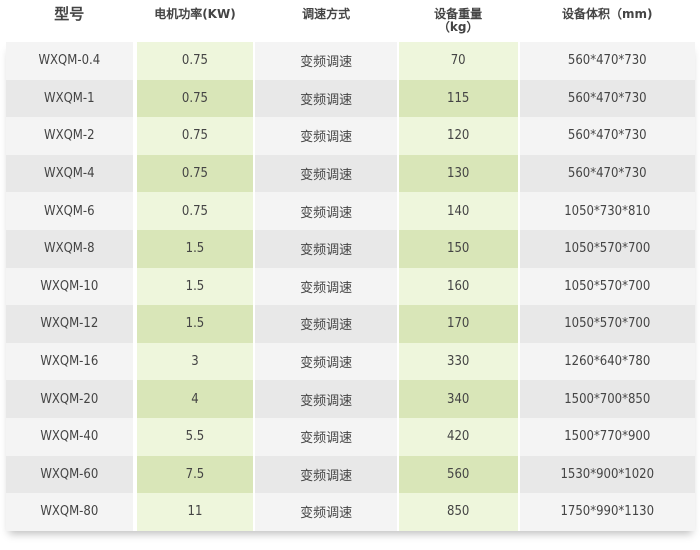 This screenshot has width=700, height=550. I want to click on cell-weight: 850, so click(458, 512).